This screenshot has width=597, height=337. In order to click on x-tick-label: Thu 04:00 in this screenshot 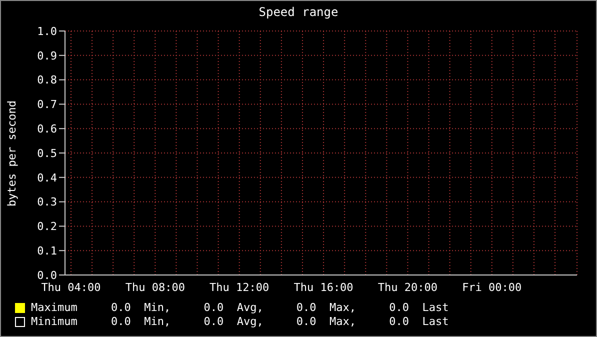, I will do `click(71, 287)`.